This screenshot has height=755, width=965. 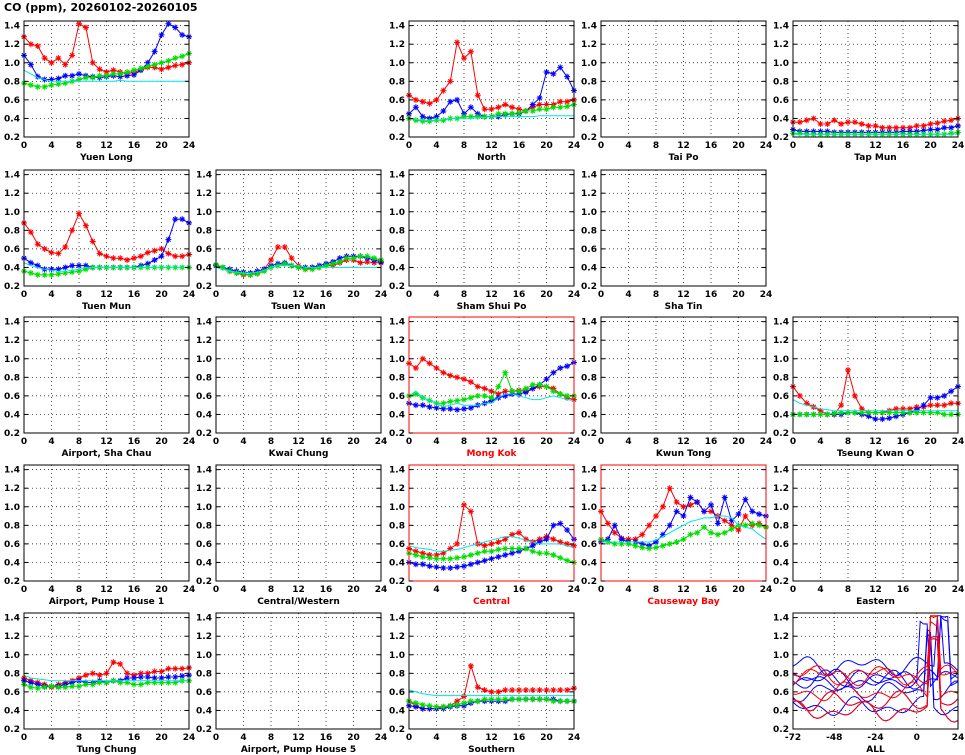 I want to click on x-tick-label: -48, so click(x=834, y=738).